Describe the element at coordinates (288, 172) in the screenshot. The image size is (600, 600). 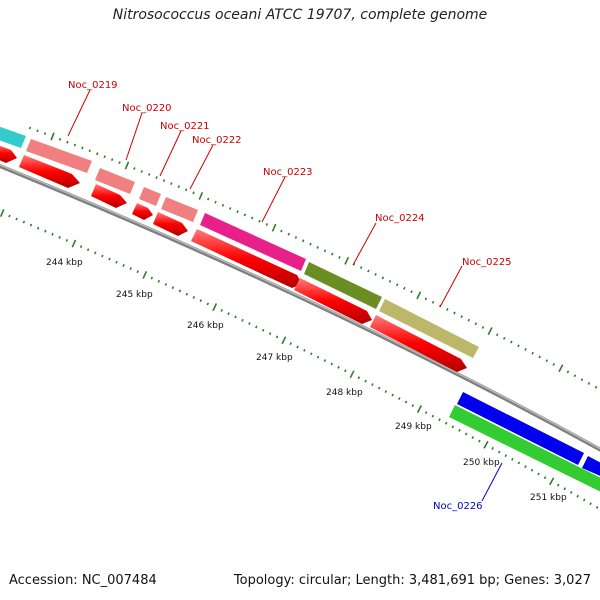
I see `gene-label-noc0223: Noc_0223` at that location.